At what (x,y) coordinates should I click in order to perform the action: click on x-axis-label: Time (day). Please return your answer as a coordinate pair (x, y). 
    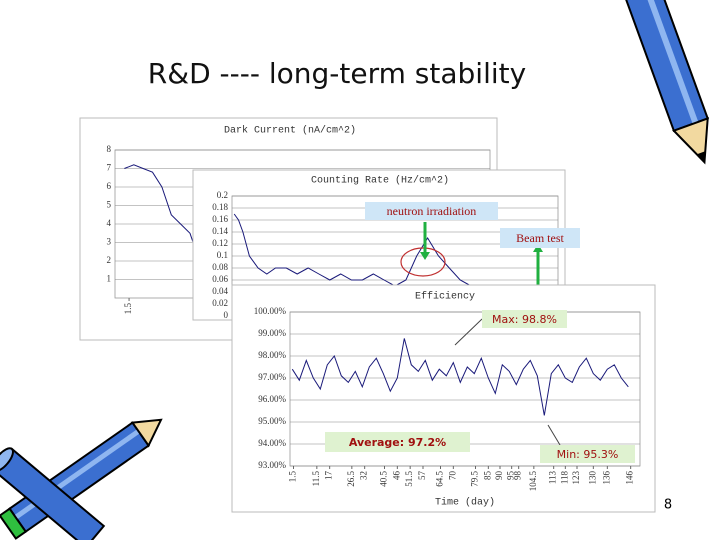
    Looking at the image, I should click on (465, 503).